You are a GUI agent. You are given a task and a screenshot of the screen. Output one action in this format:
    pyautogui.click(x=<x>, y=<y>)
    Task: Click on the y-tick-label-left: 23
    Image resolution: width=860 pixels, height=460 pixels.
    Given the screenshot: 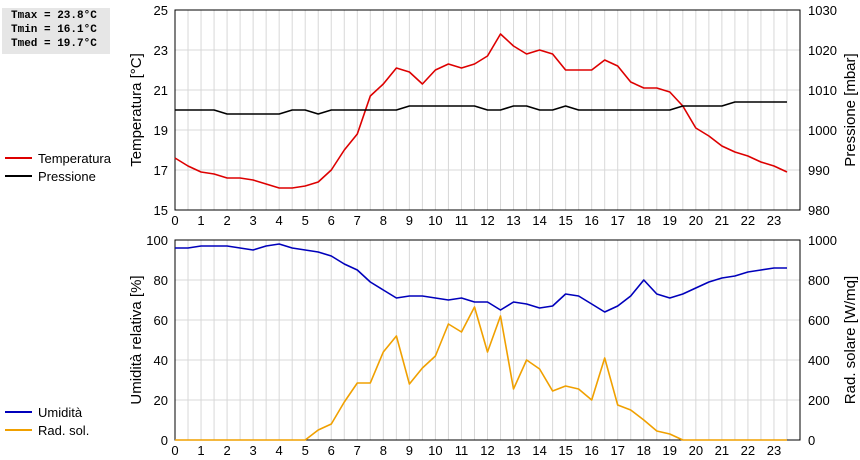 What is the action you would take?
    pyautogui.click(x=161, y=50)
    